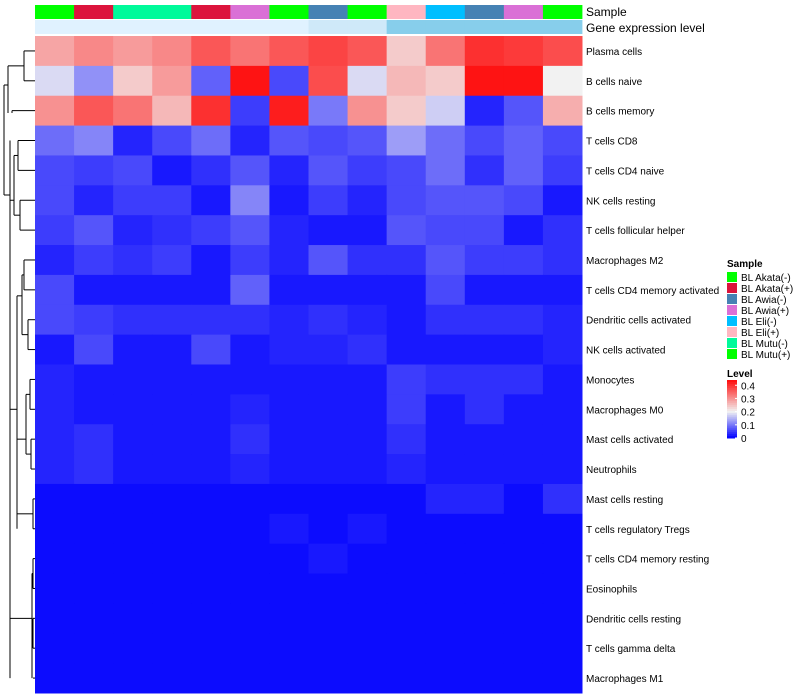 This screenshot has height=700, width=800. What do you see at coordinates (629, 440) in the screenshot?
I see `row-label: Mast cells activated` at bounding box center [629, 440].